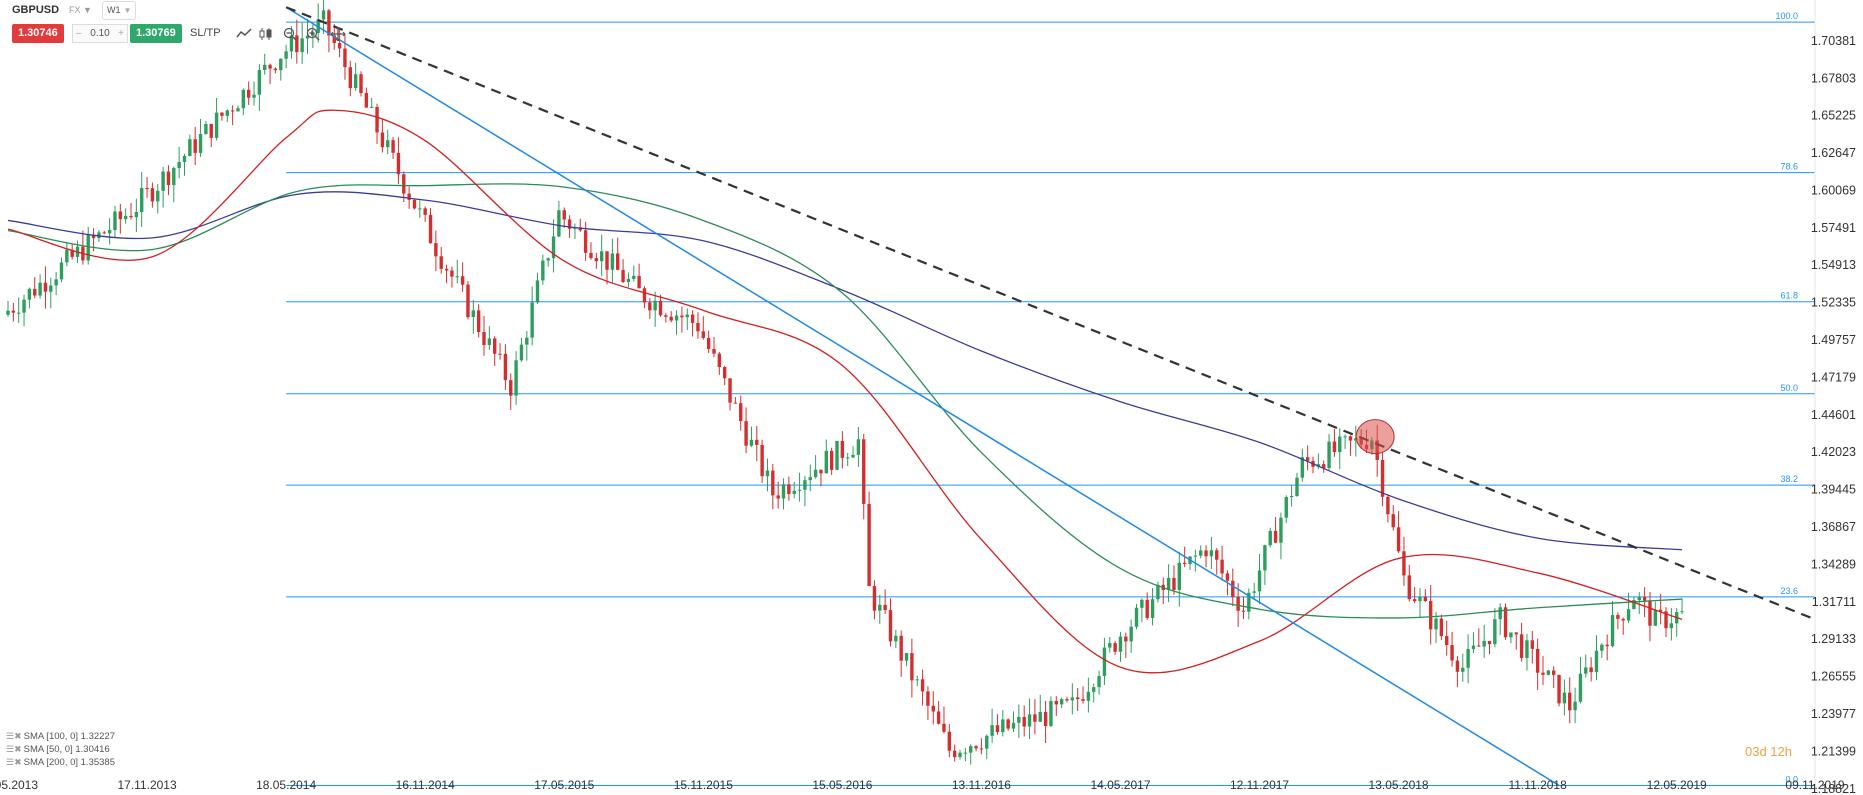  What do you see at coordinates (1789, 296) in the screenshot?
I see `fib-level-label: 61.8` at bounding box center [1789, 296].